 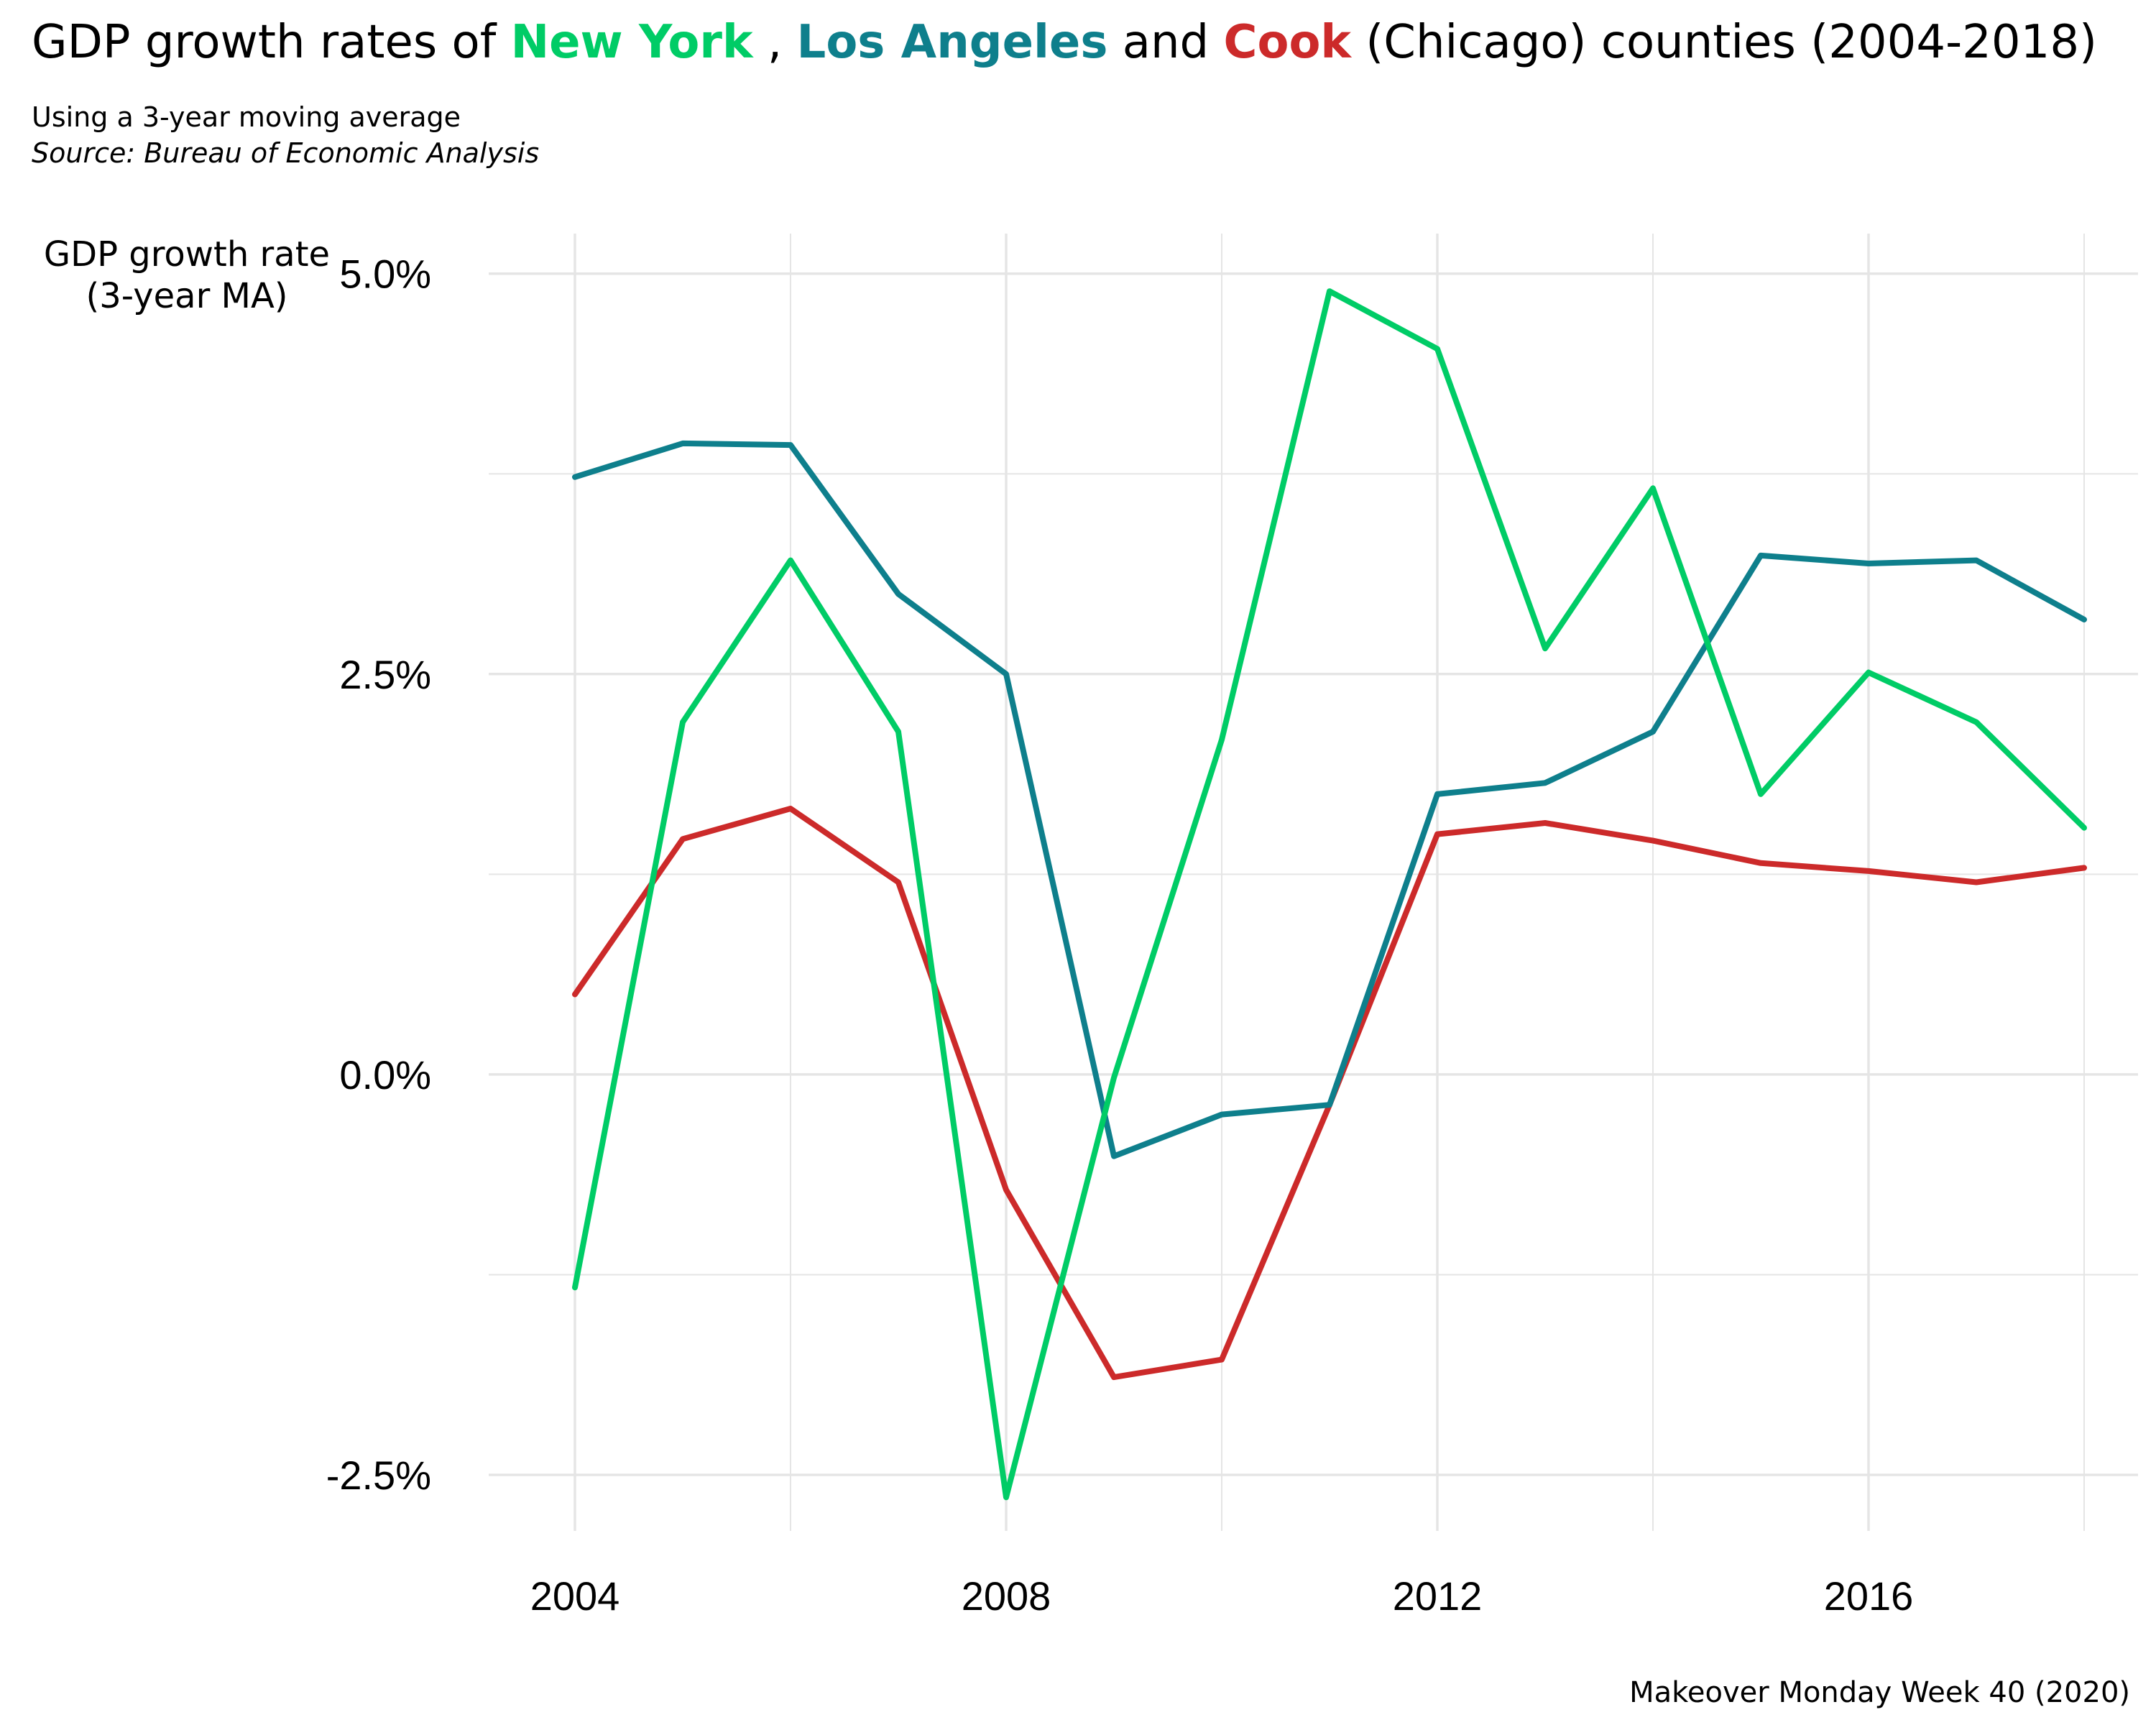 What do you see at coordinates (1222, 1596) in the screenshot?
I see `x-tick-labels: 2004 2008 2012 2016` at bounding box center [1222, 1596].